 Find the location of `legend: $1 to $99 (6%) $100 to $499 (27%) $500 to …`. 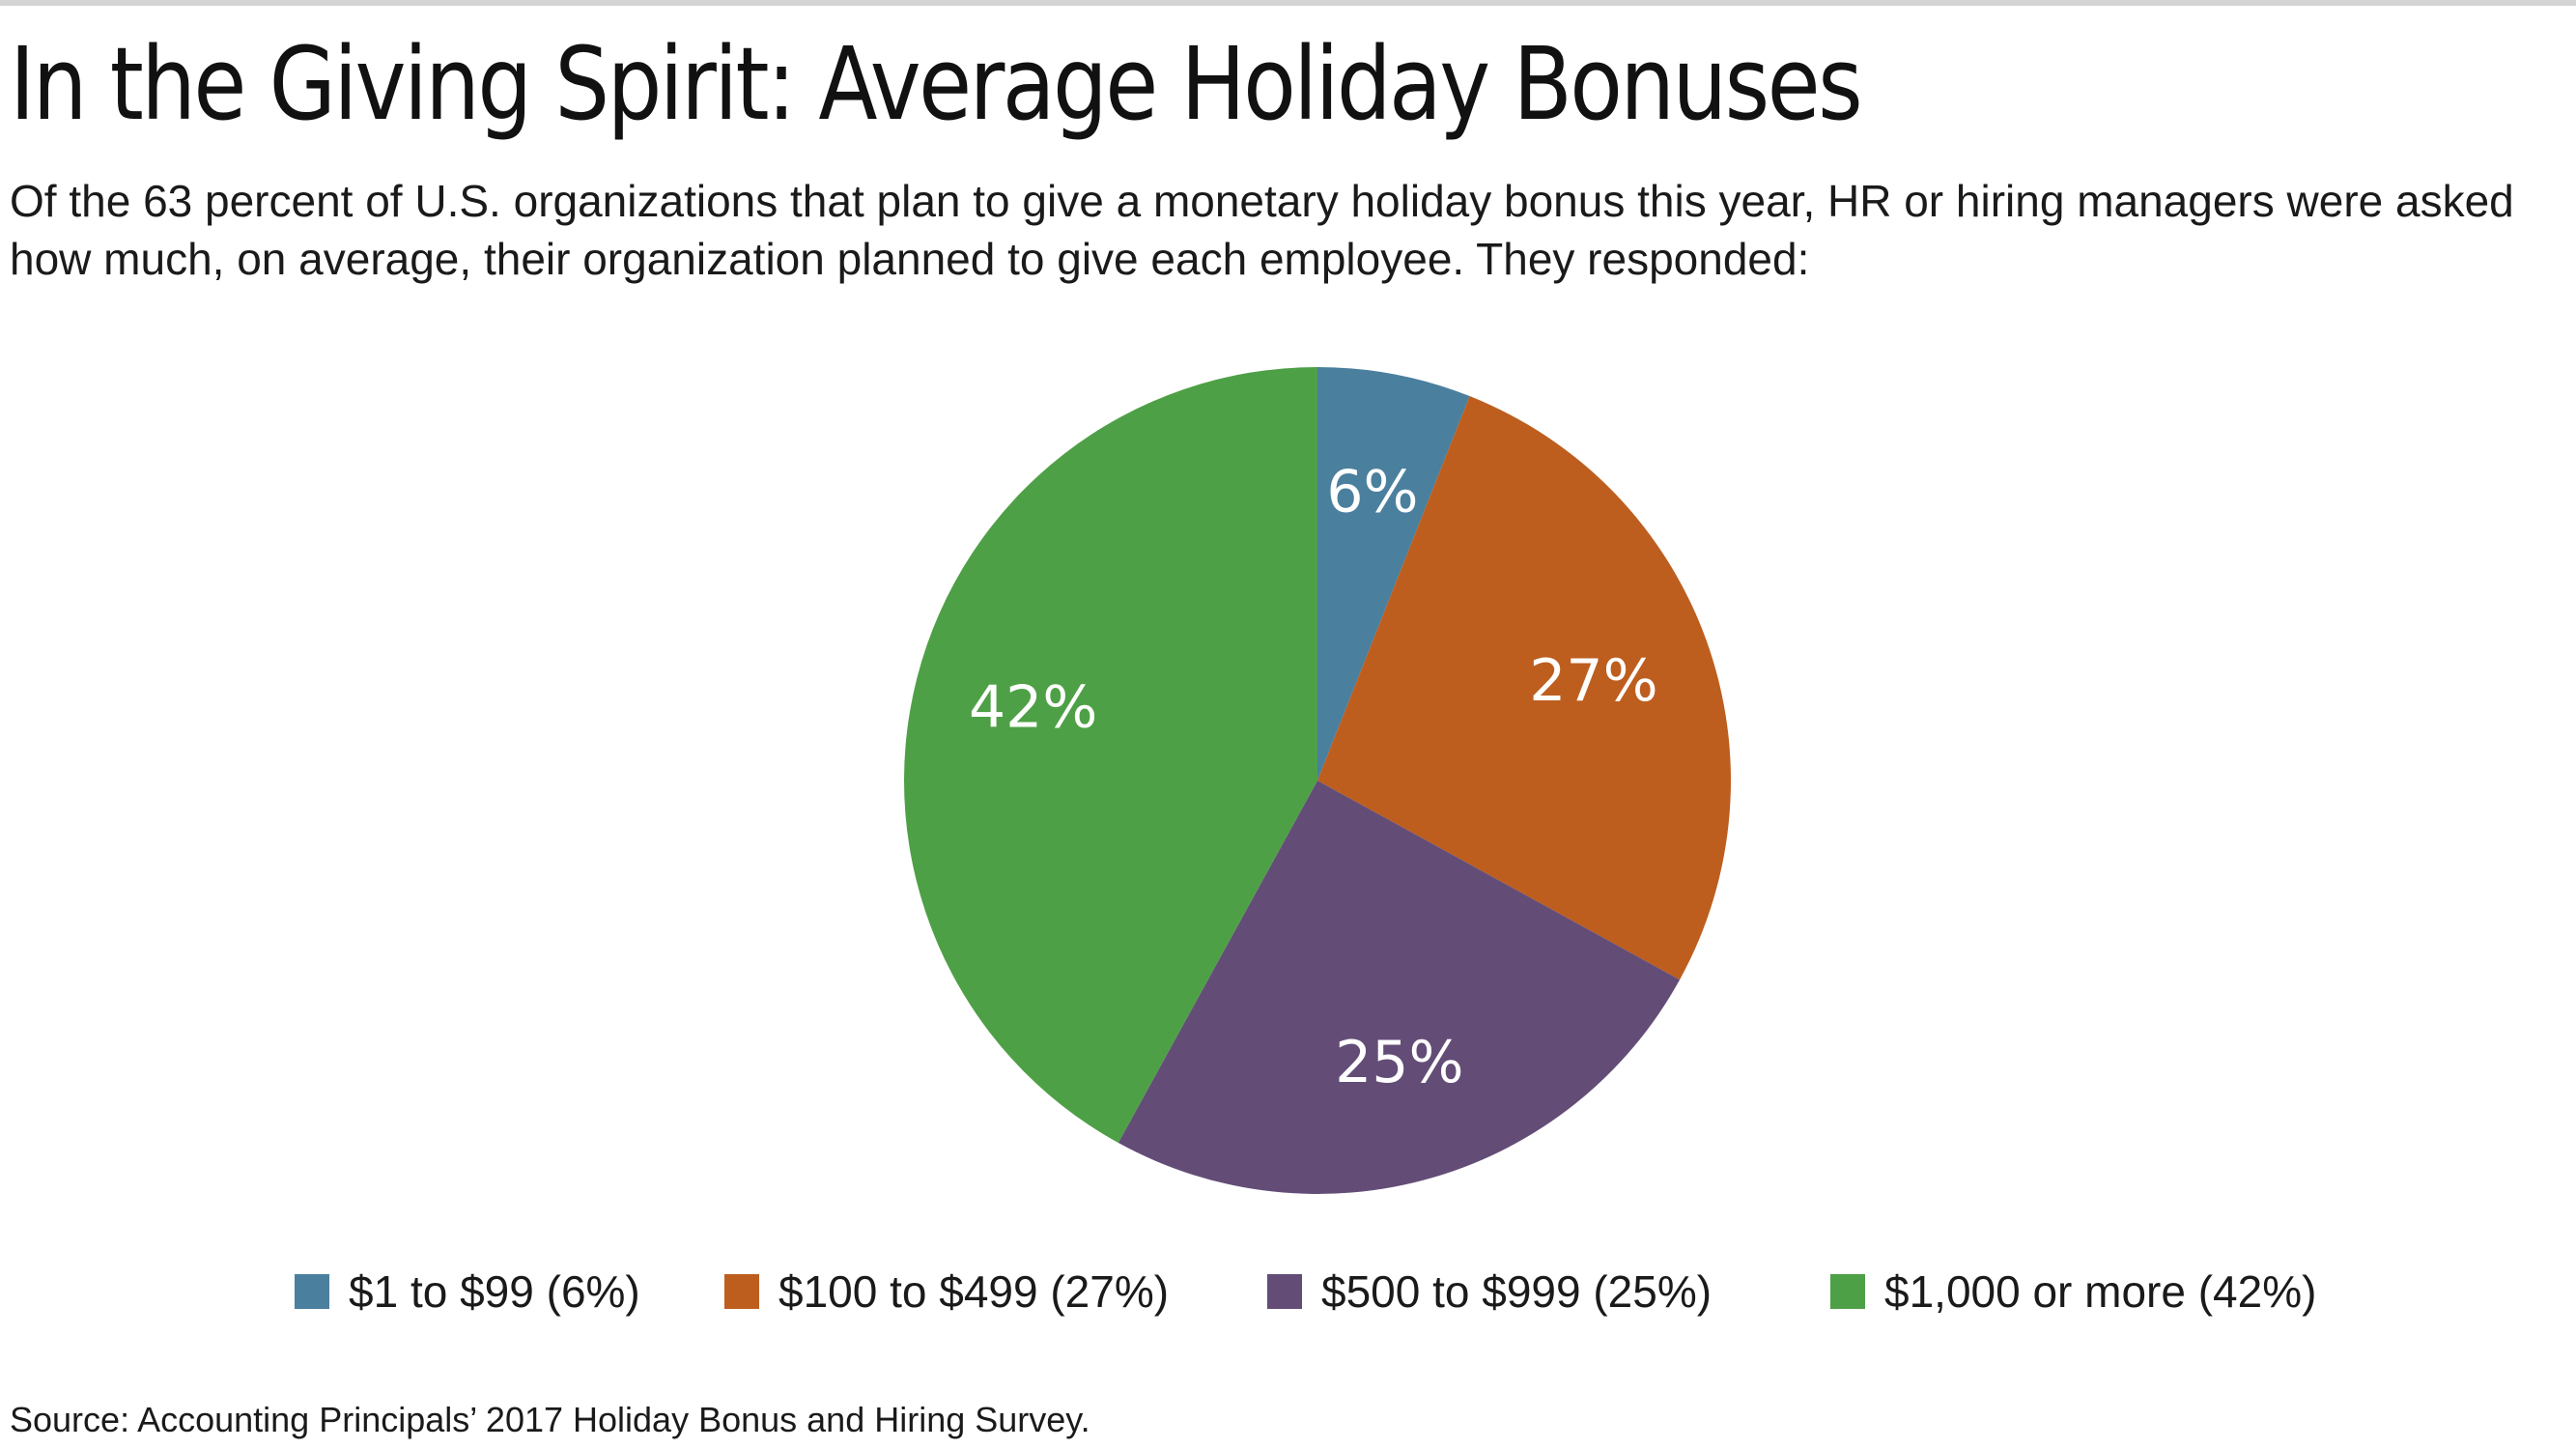

legend: $1 to $99 (6%) $100 to $499 (27%) $500 to … is located at coordinates (1288, 1291).